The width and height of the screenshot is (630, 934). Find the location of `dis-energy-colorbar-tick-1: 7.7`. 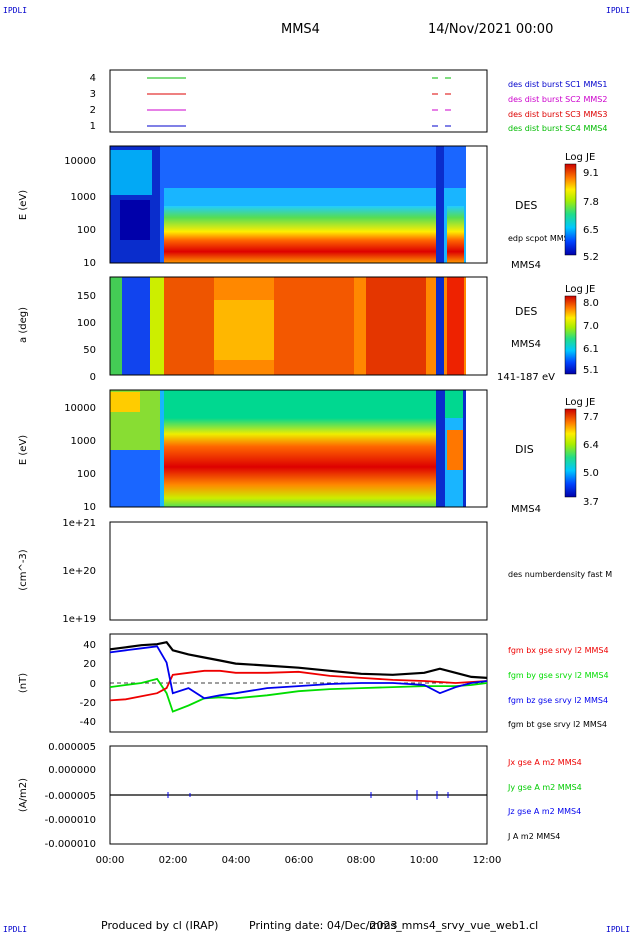

dis-energy-colorbar-tick-1: 7.7 is located at coordinates (591, 417).